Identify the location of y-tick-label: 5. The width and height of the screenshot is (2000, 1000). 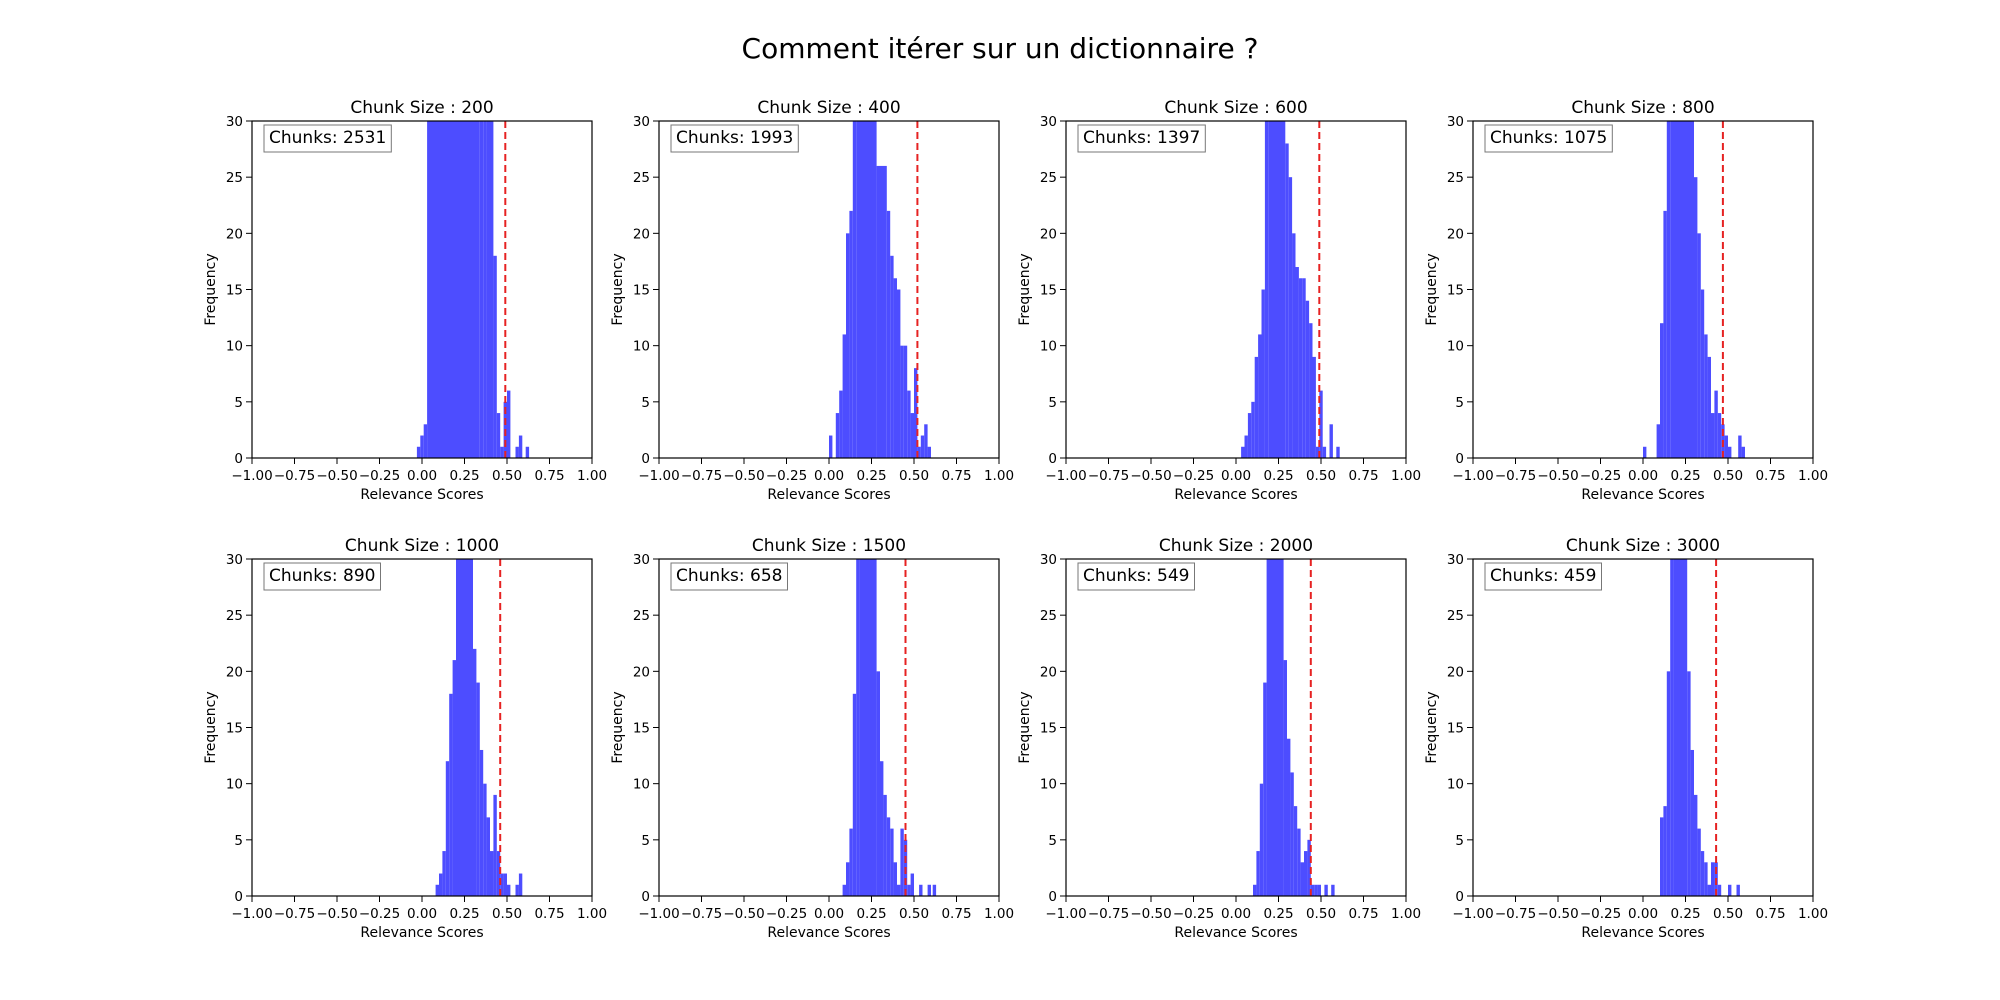
(1052, 403).